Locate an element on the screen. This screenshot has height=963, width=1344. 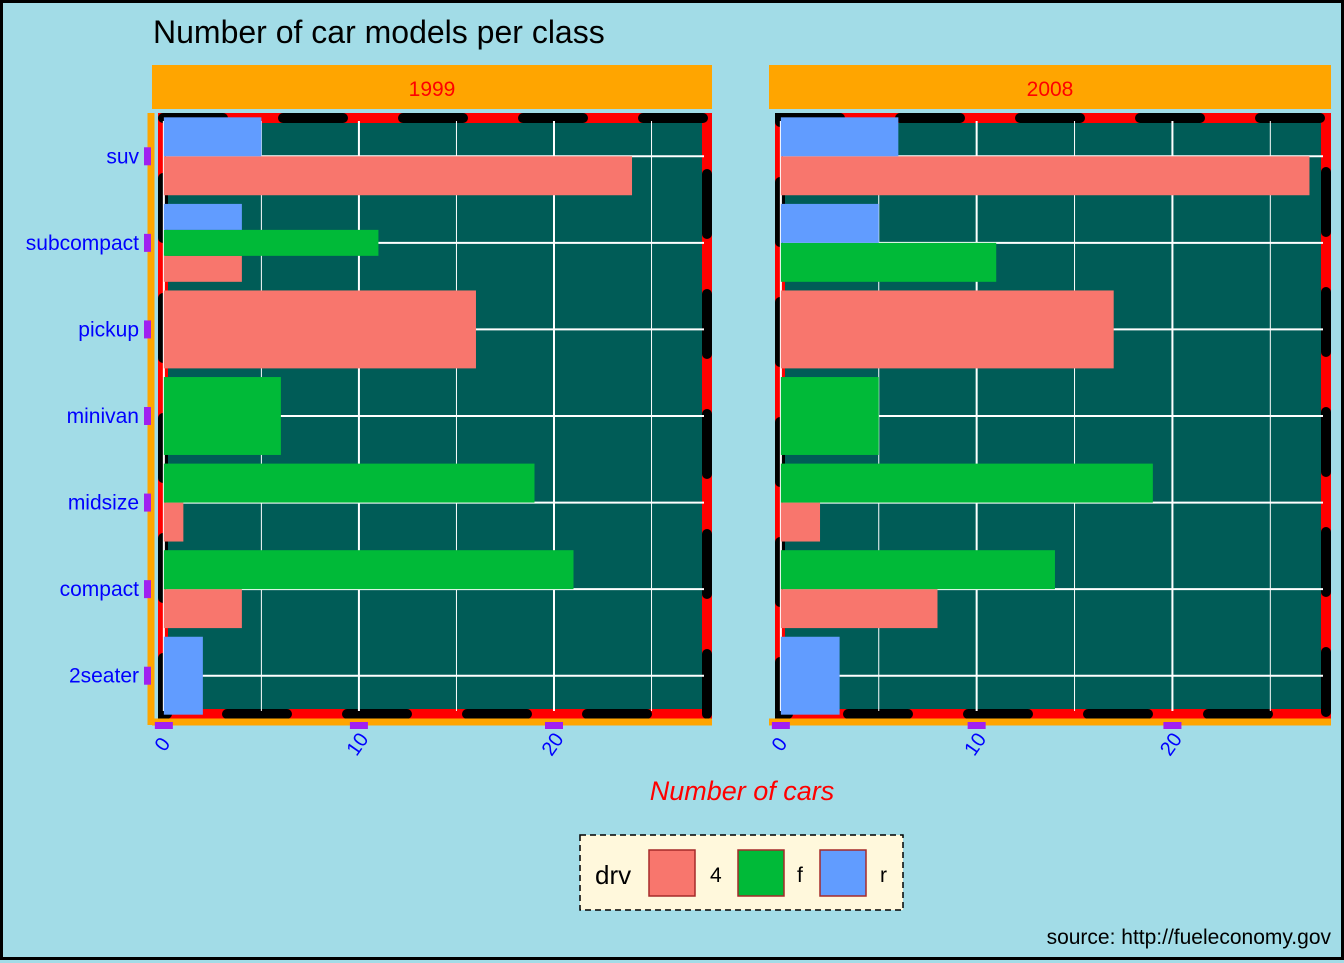
legend-label-4: 4 is located at coordinates (716, 875).